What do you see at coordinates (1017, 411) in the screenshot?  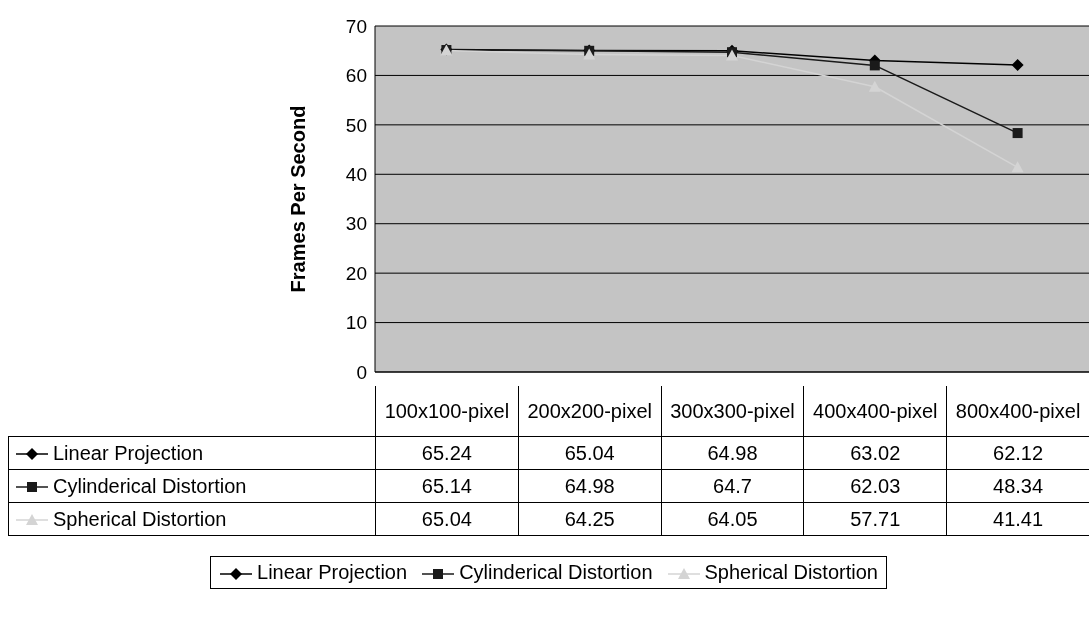 I see `x-tick-label: 800x400-pixel` at bounding box center [1017, 411].